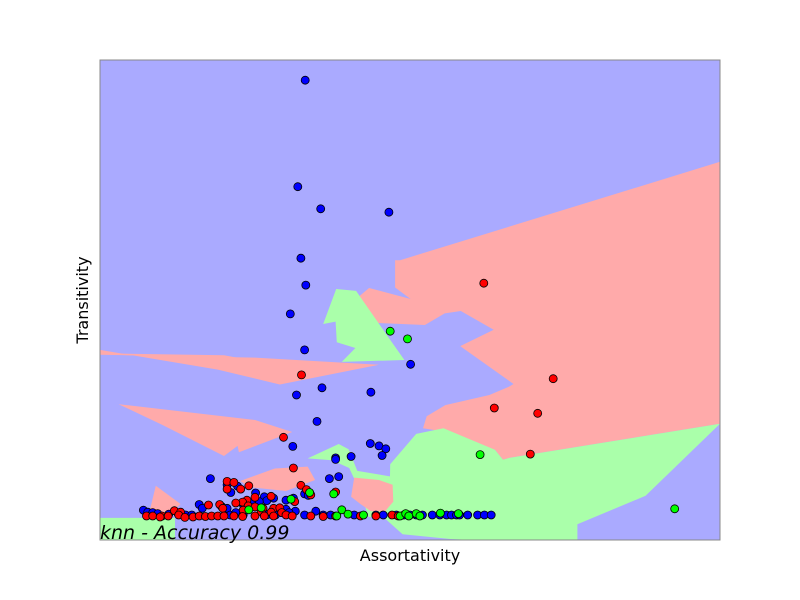  I want to click on accuracy-annotation: knn - Accuracy 0.99, so click(194, 533).